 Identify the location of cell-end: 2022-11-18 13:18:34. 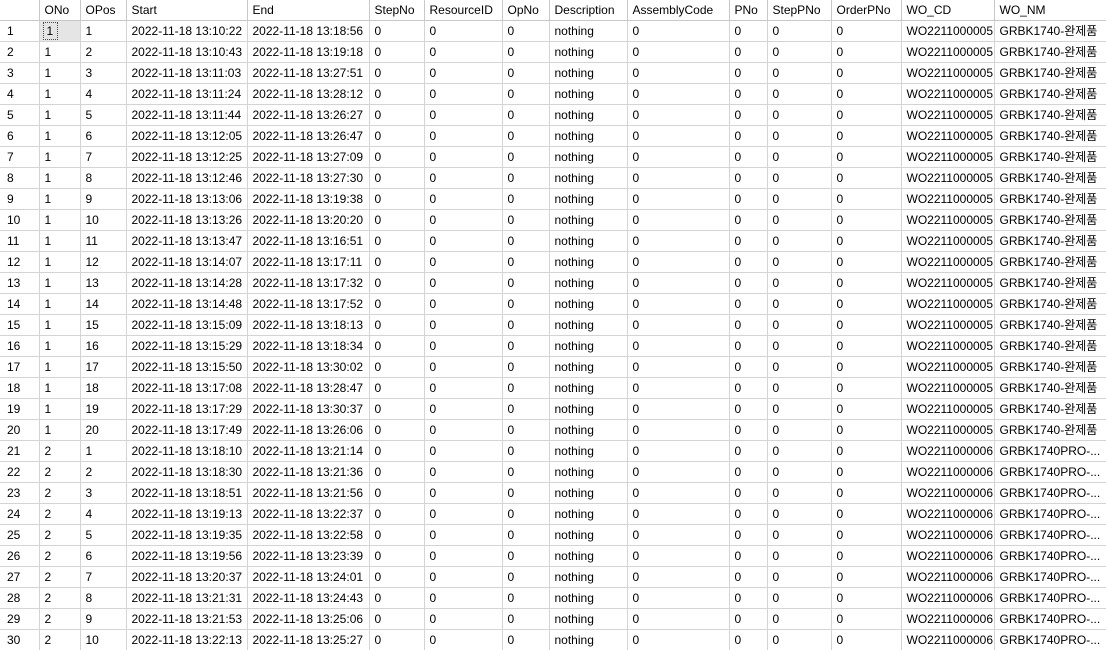
(308, 346).